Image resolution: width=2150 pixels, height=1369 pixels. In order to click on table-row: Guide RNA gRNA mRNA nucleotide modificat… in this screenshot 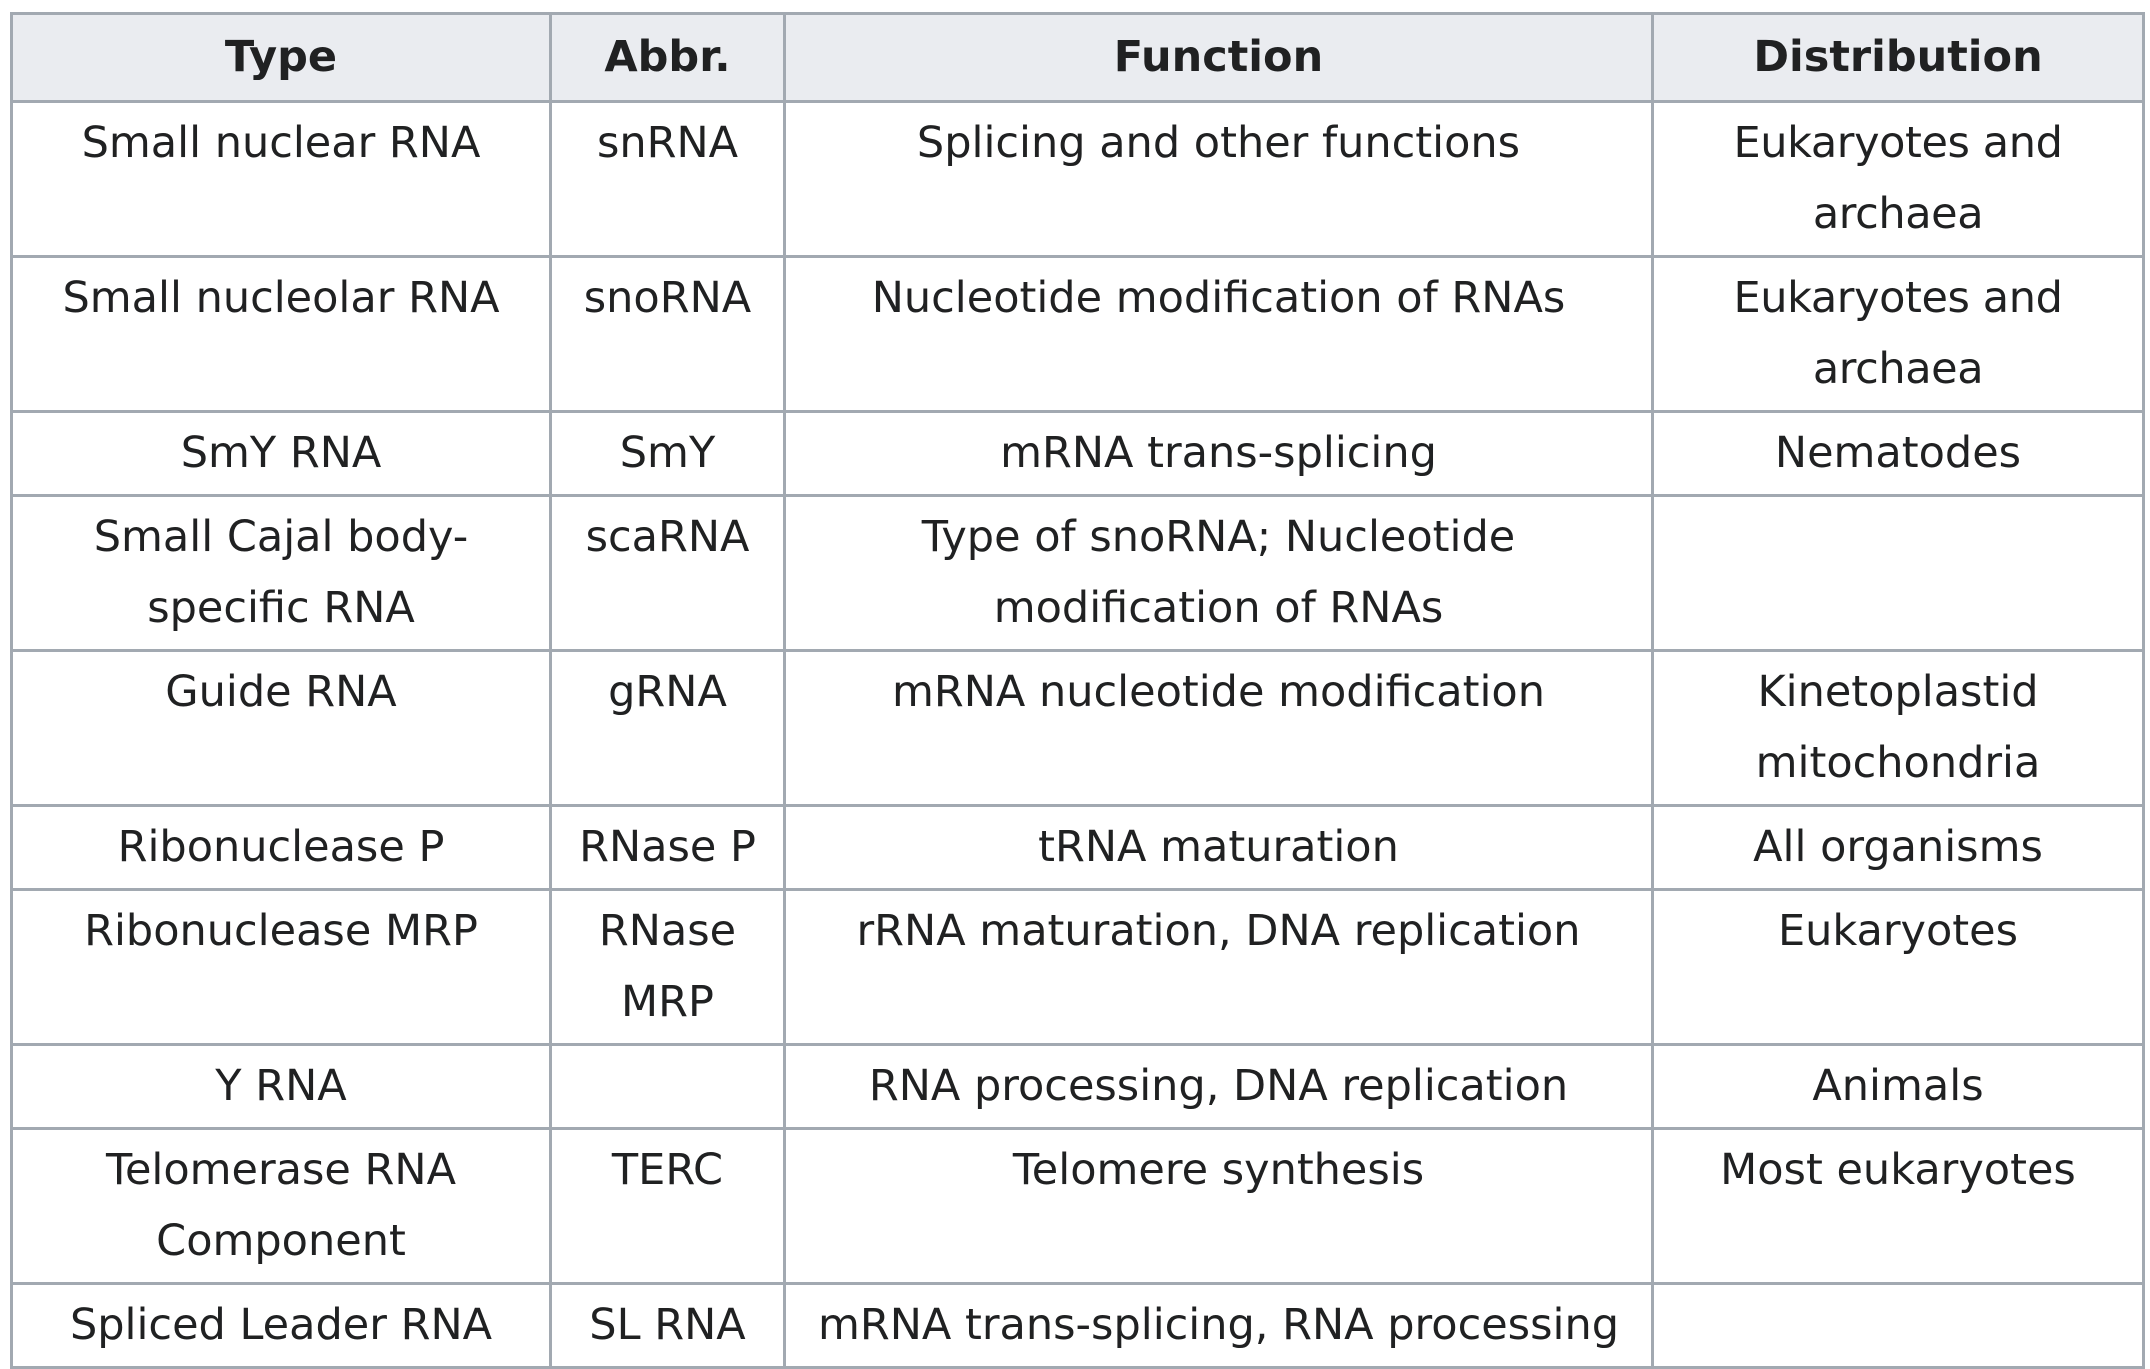, I will do `click(1077, 728)`.